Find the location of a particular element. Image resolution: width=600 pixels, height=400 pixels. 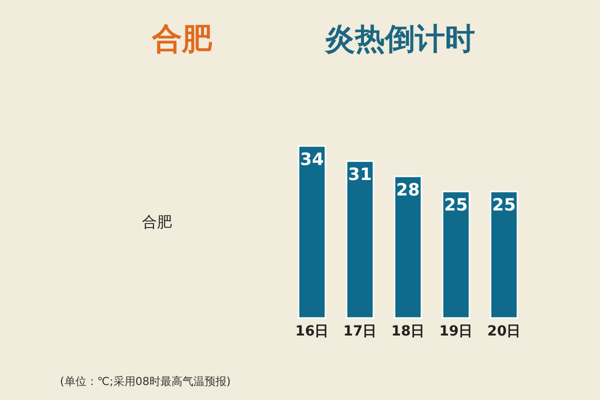

x-tick-label: 19日 is located at coordinates (456, 332).